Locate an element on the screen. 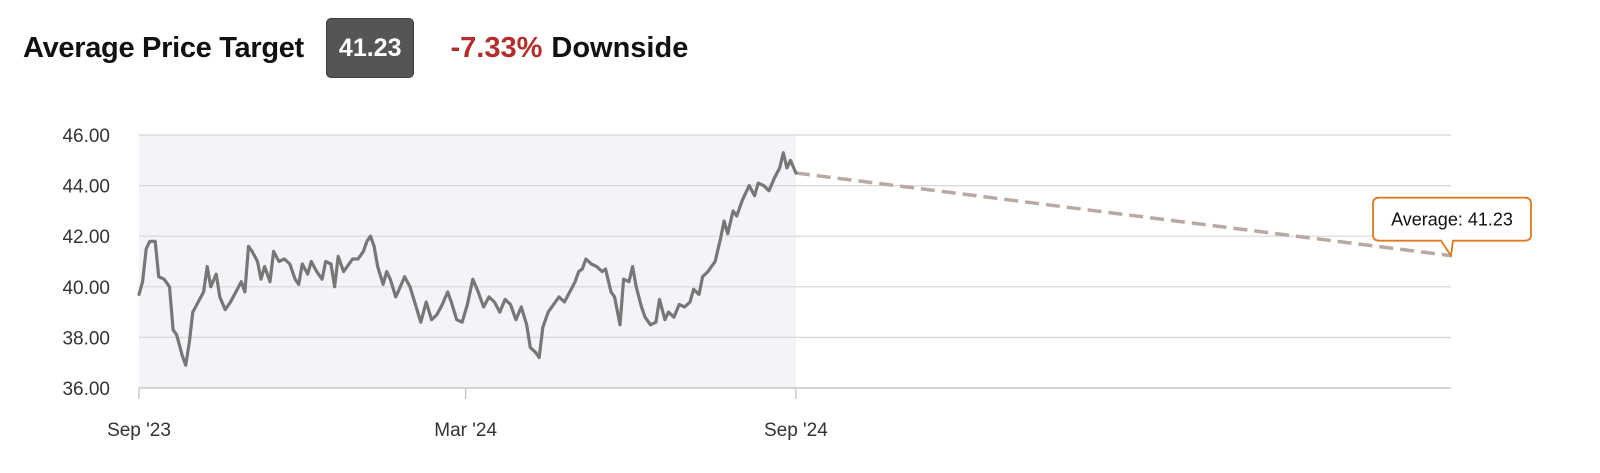 The height and width of the screenshot is (473, 1600). average-tooltip: Average: 41.23 is located at coordinates (1452, 227).